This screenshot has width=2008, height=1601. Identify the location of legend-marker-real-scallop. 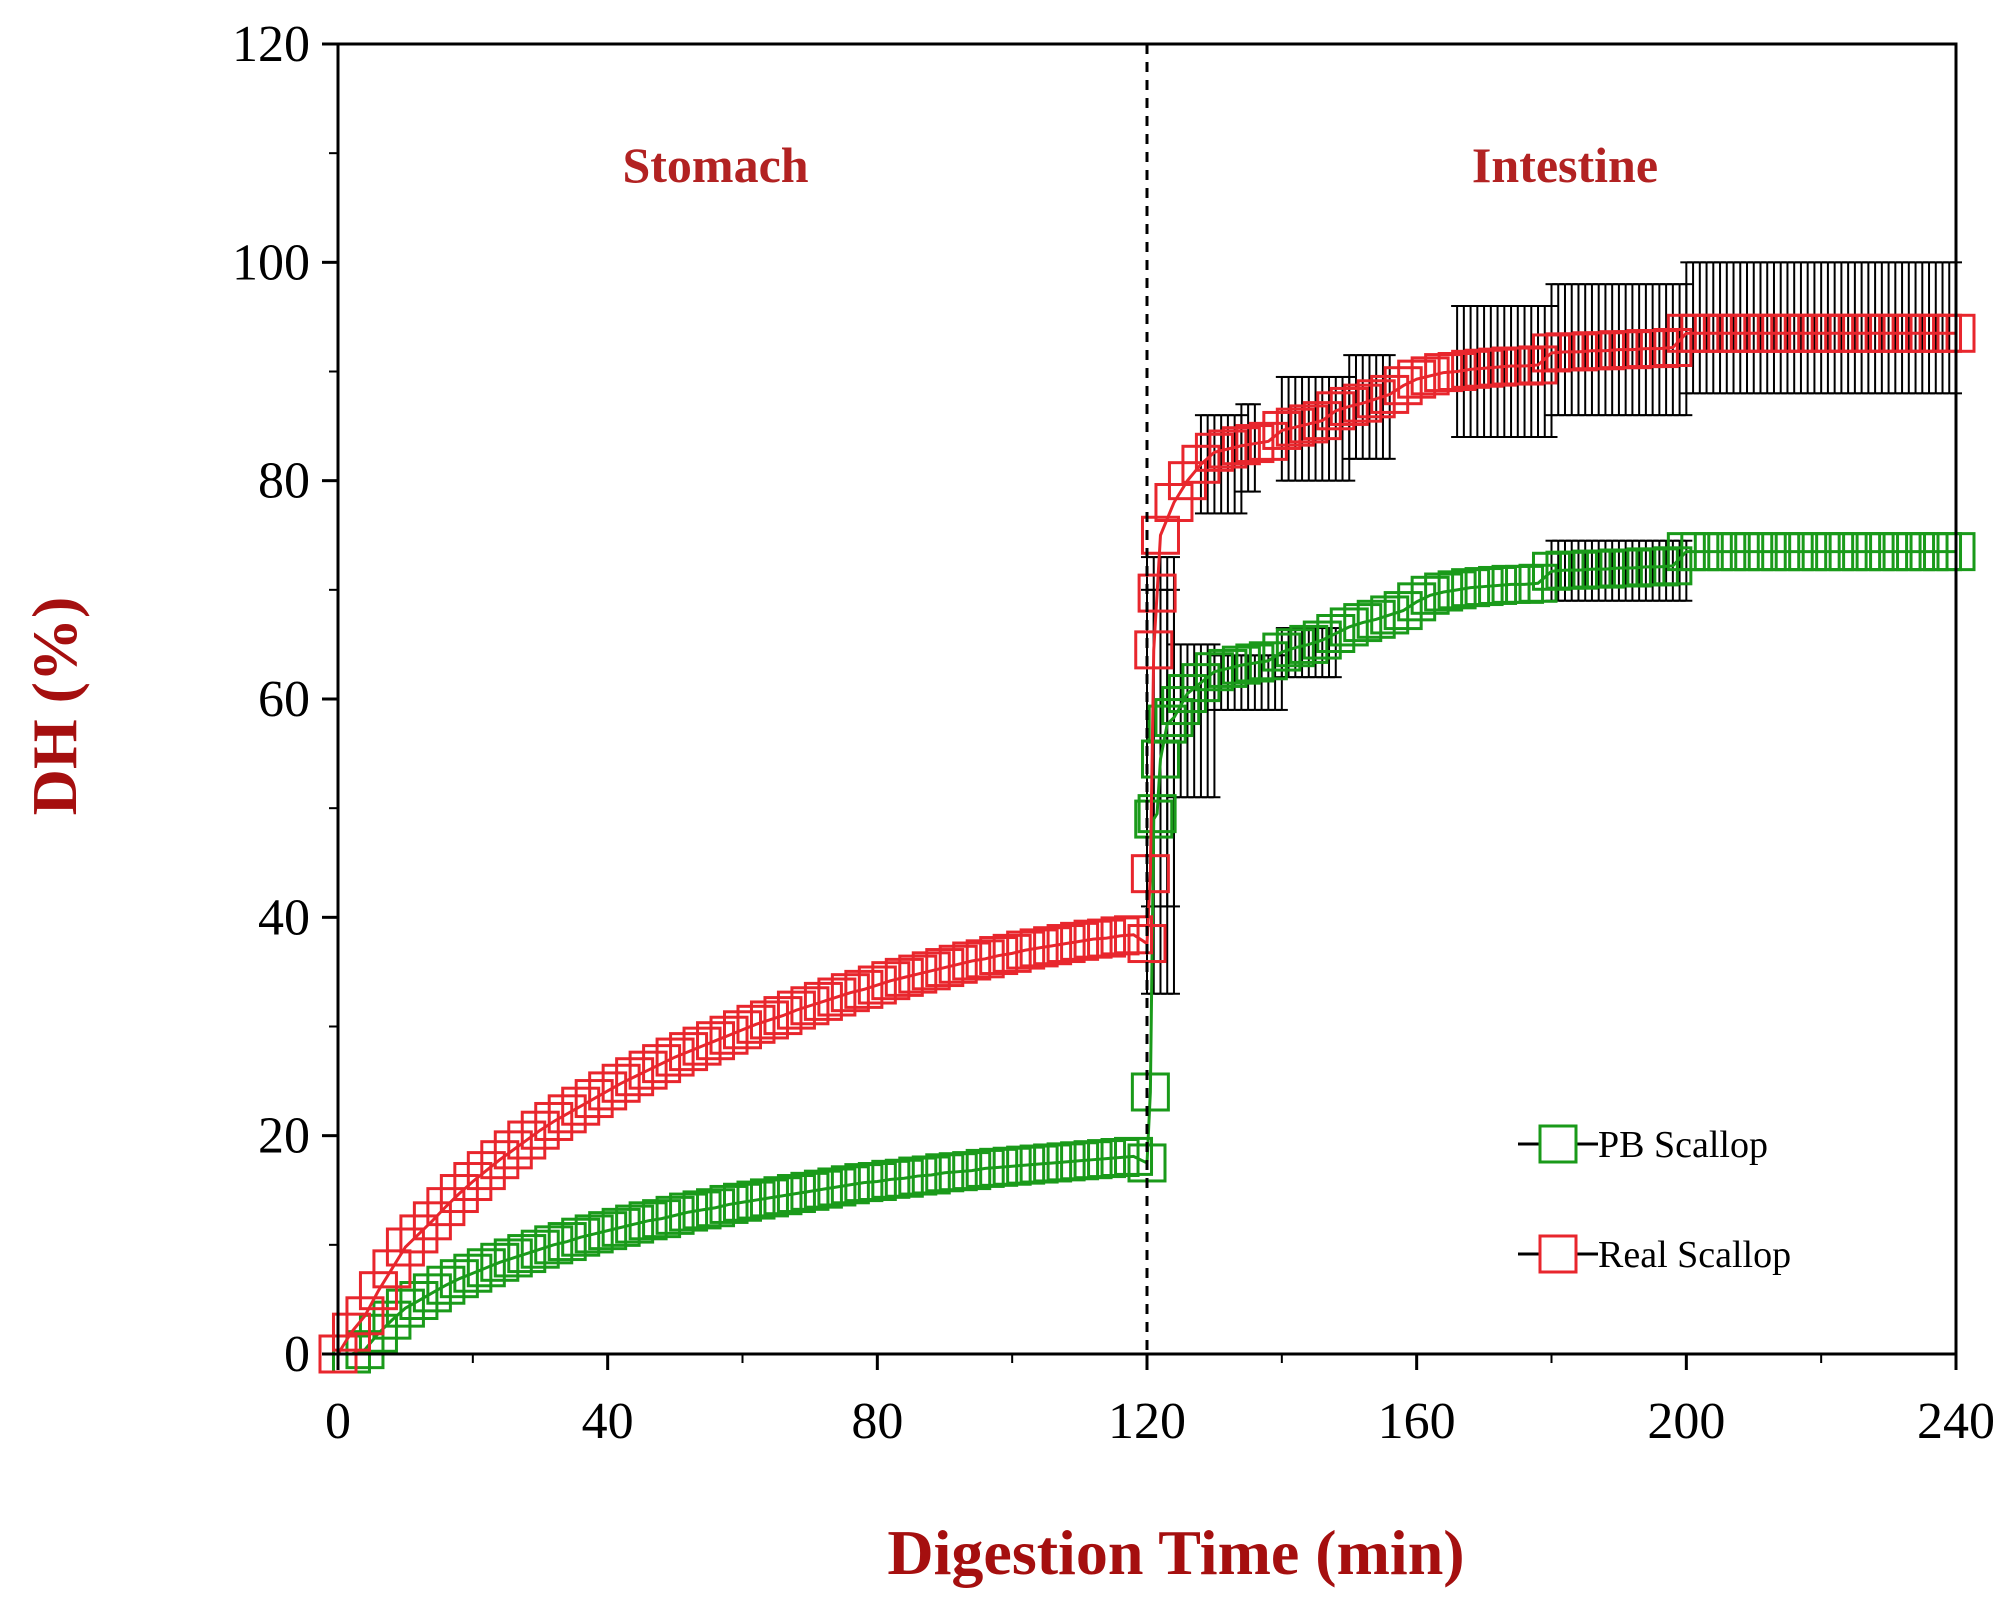
(1558, 1254).